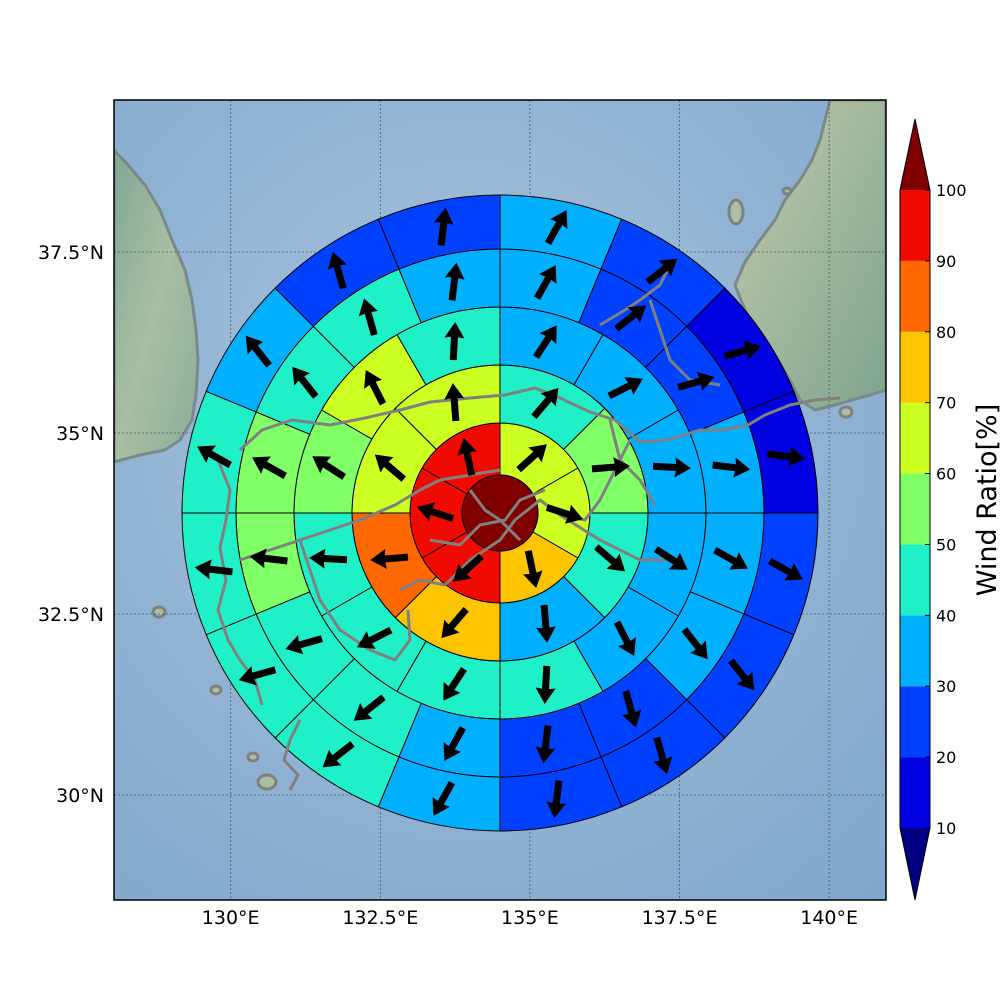 The width and height of the screenshot is (1000, 1000). I want to click on colorbar-title: Wind Ratio[%], so click(986, 500).